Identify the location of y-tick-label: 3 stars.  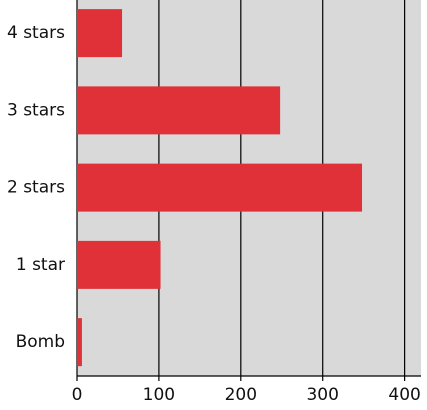
(36, 110).